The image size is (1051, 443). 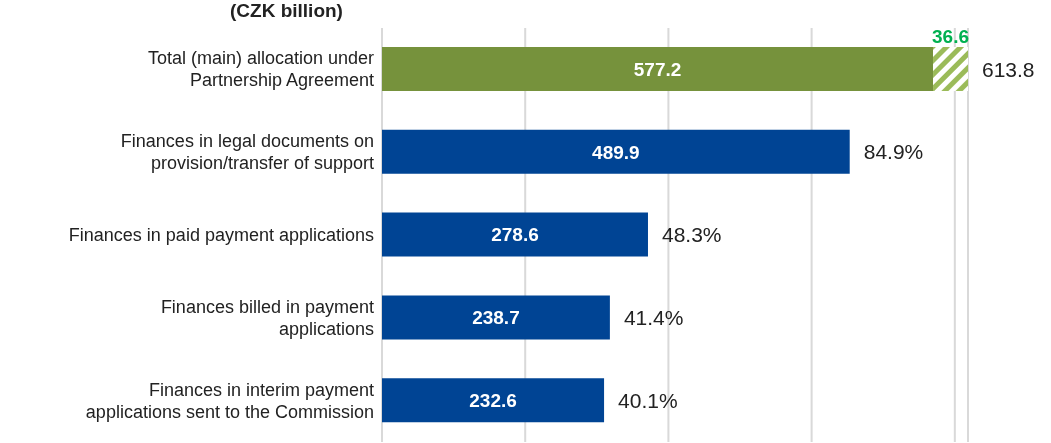 What do you see at coordinates (286, 11) in the screenshot?
I see `chart-title: (CZK billion)` at bounding box center [286, 11].